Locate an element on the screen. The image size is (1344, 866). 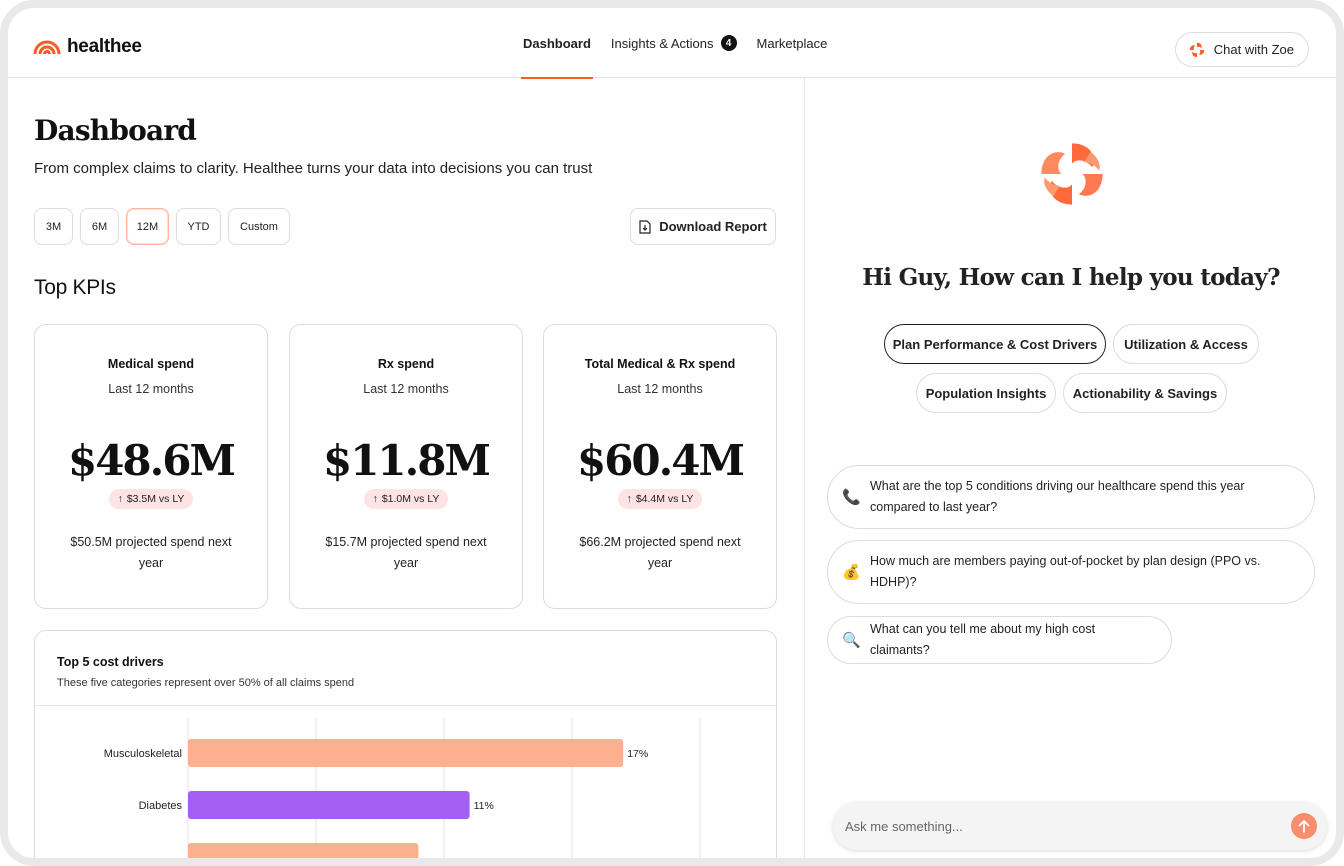
kpi-delta-badge: ↑ $3.5M vs LY is located at coordinates (151, 499).